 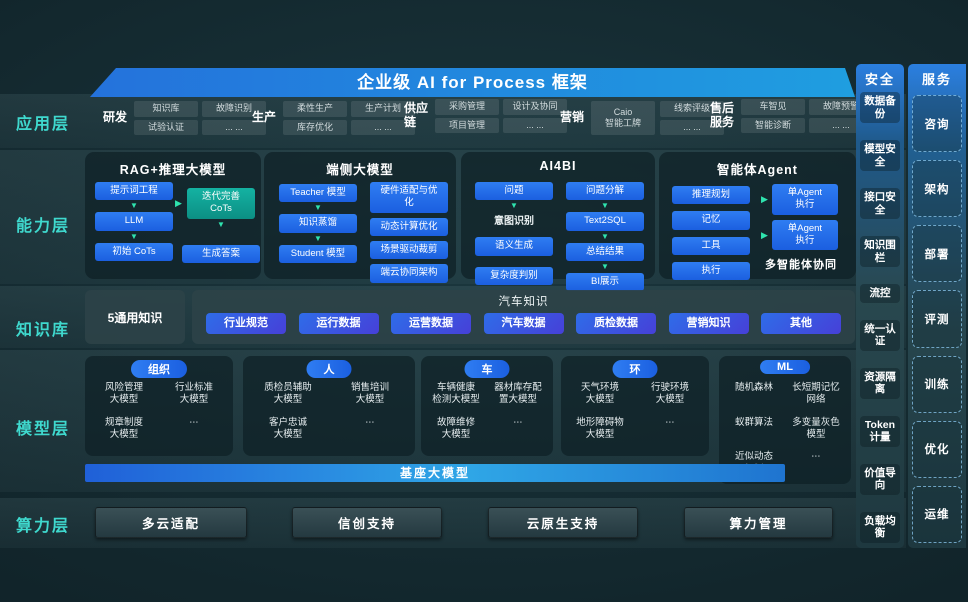 What do you see at coordinates (315, 109) in the screenshot?
I see `app-chip: 柔性生产` at bounding box center [315, 109].